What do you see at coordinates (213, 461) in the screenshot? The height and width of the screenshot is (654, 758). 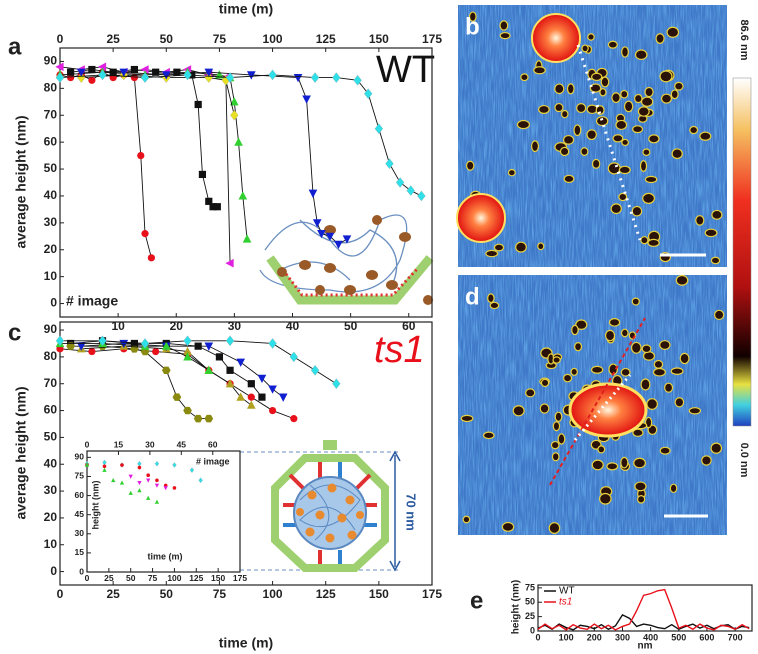 I see `x2-axis-label: # image` at bounding box center [213, 461].